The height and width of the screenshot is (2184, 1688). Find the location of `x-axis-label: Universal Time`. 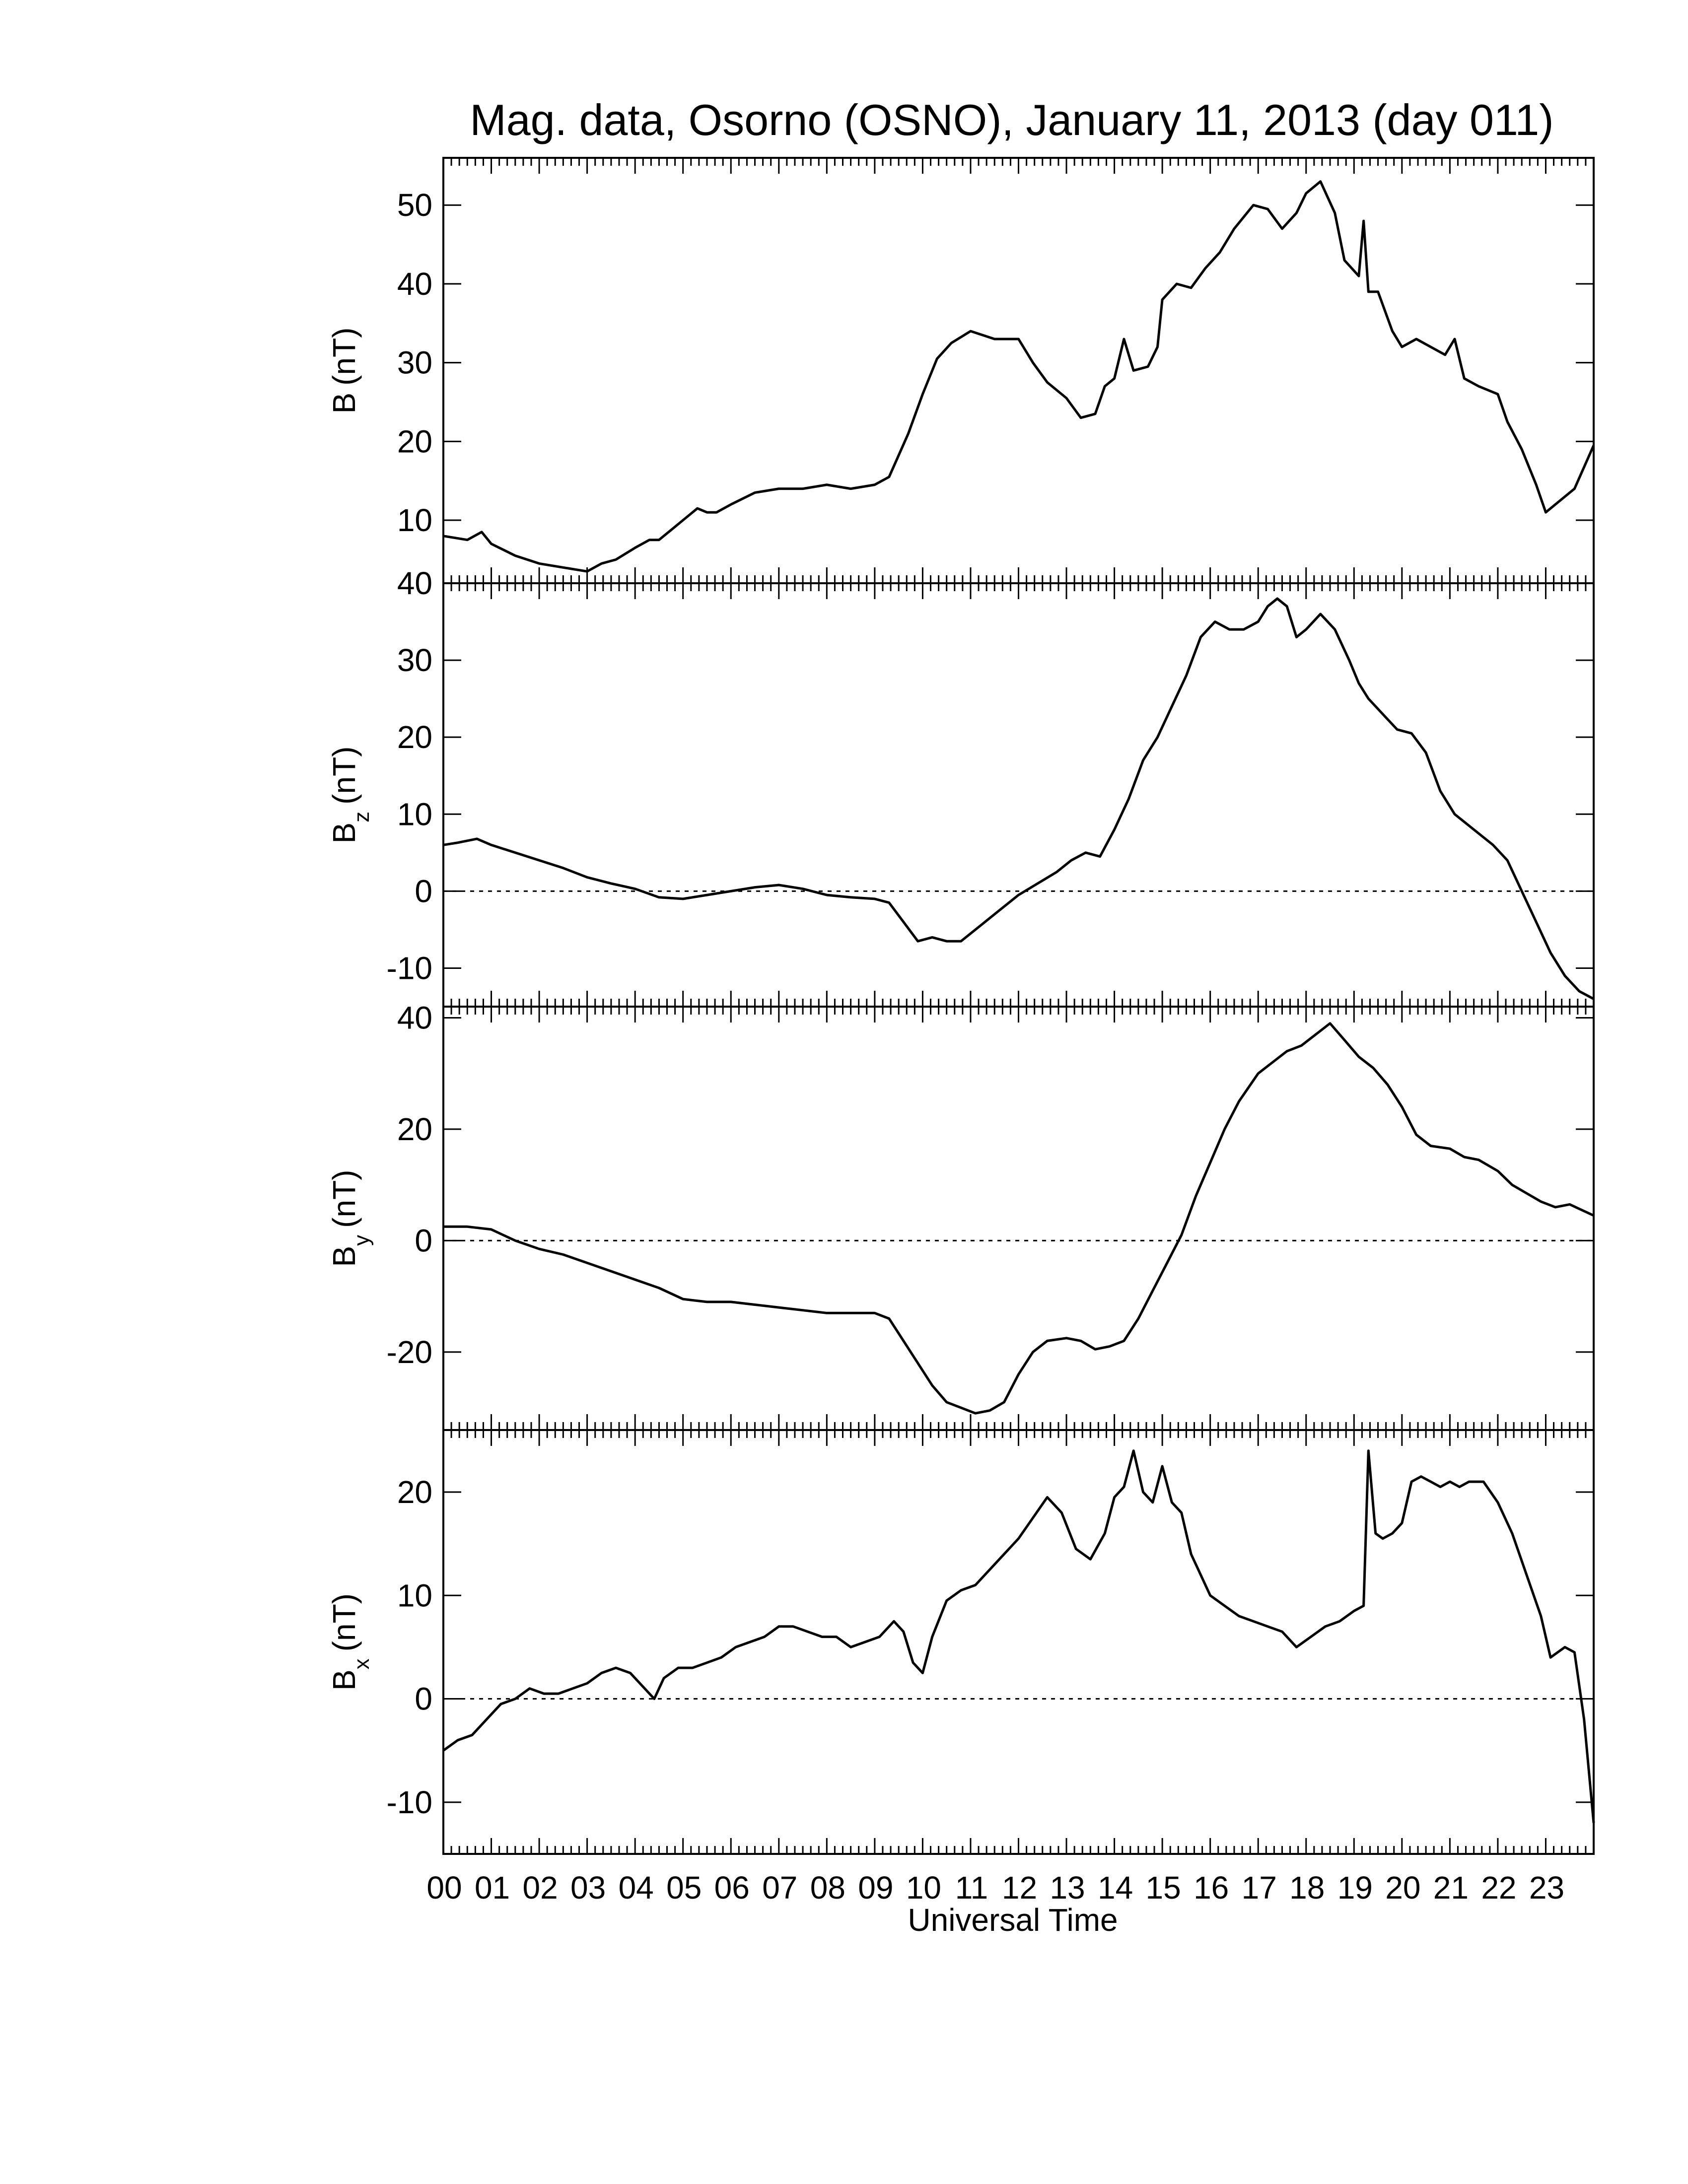

x-axis-label: Universal Time is located at coordinates (1013, 1920).